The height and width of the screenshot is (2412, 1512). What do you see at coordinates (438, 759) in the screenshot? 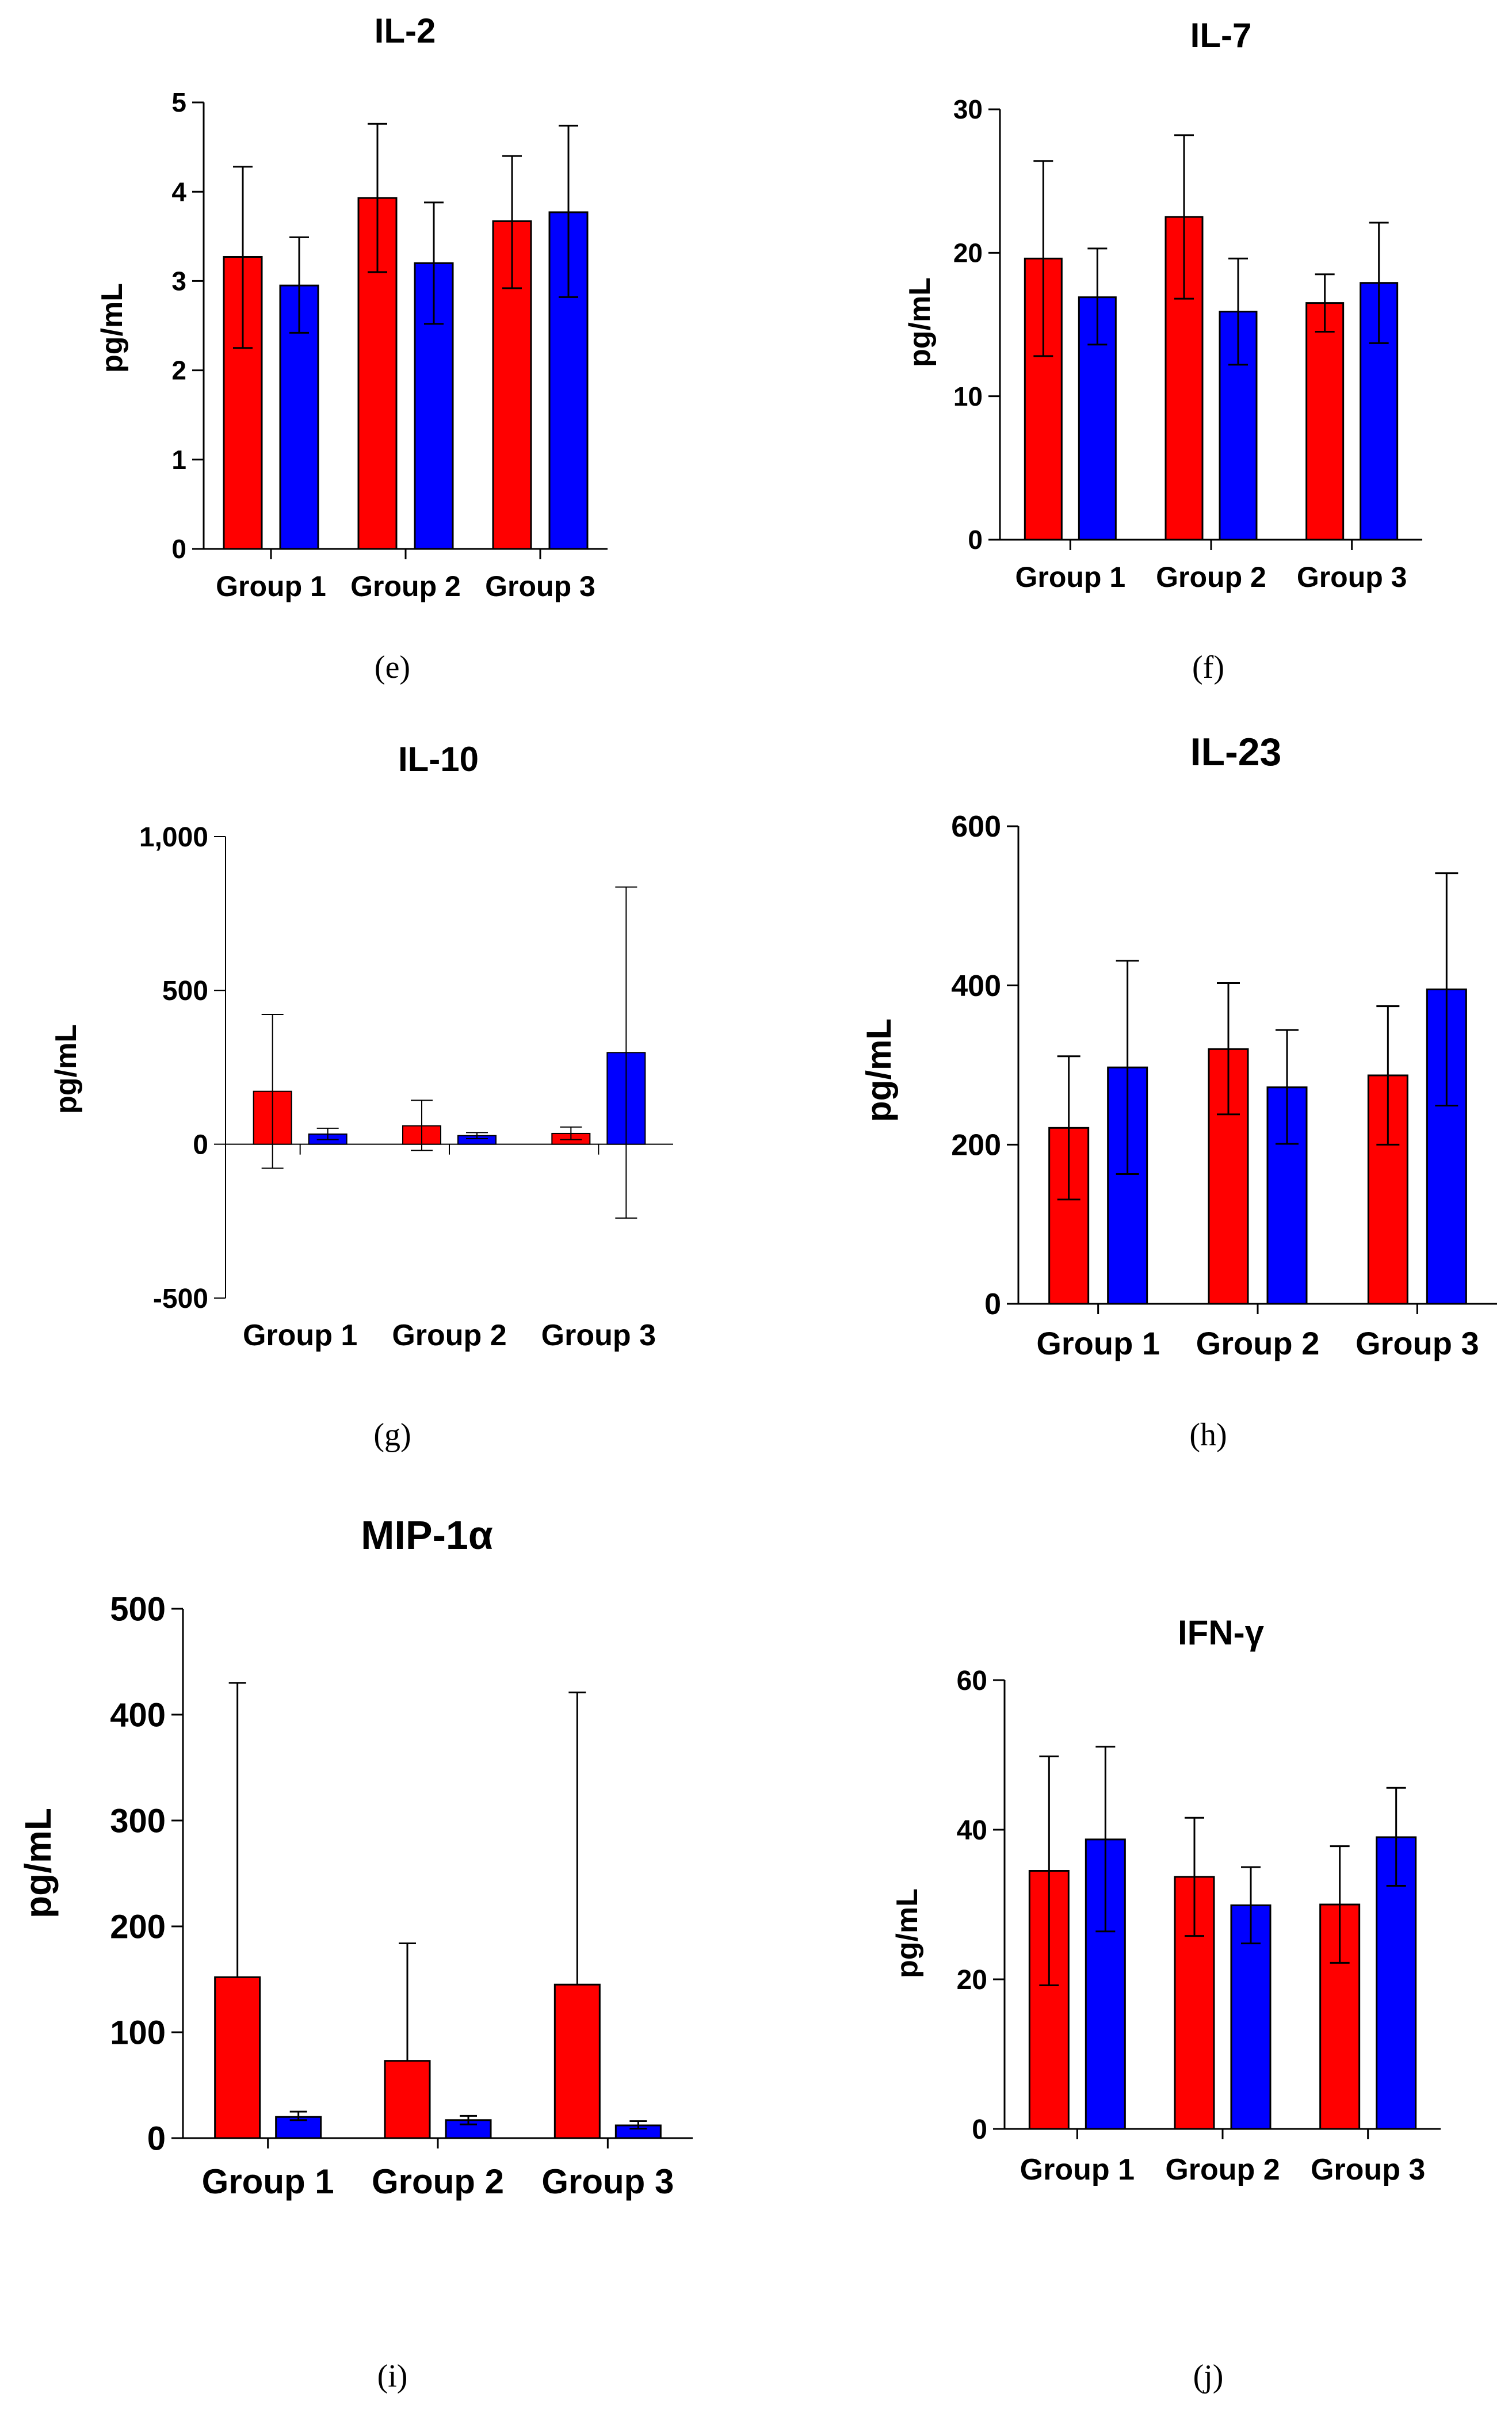
I see `chart-title: IL-10` at bounding box center [438, 759].